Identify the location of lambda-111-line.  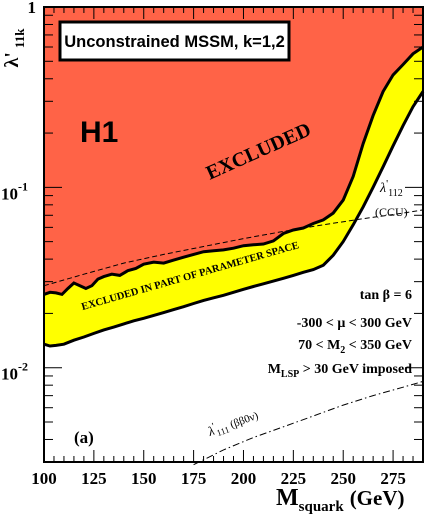
(308, 423).